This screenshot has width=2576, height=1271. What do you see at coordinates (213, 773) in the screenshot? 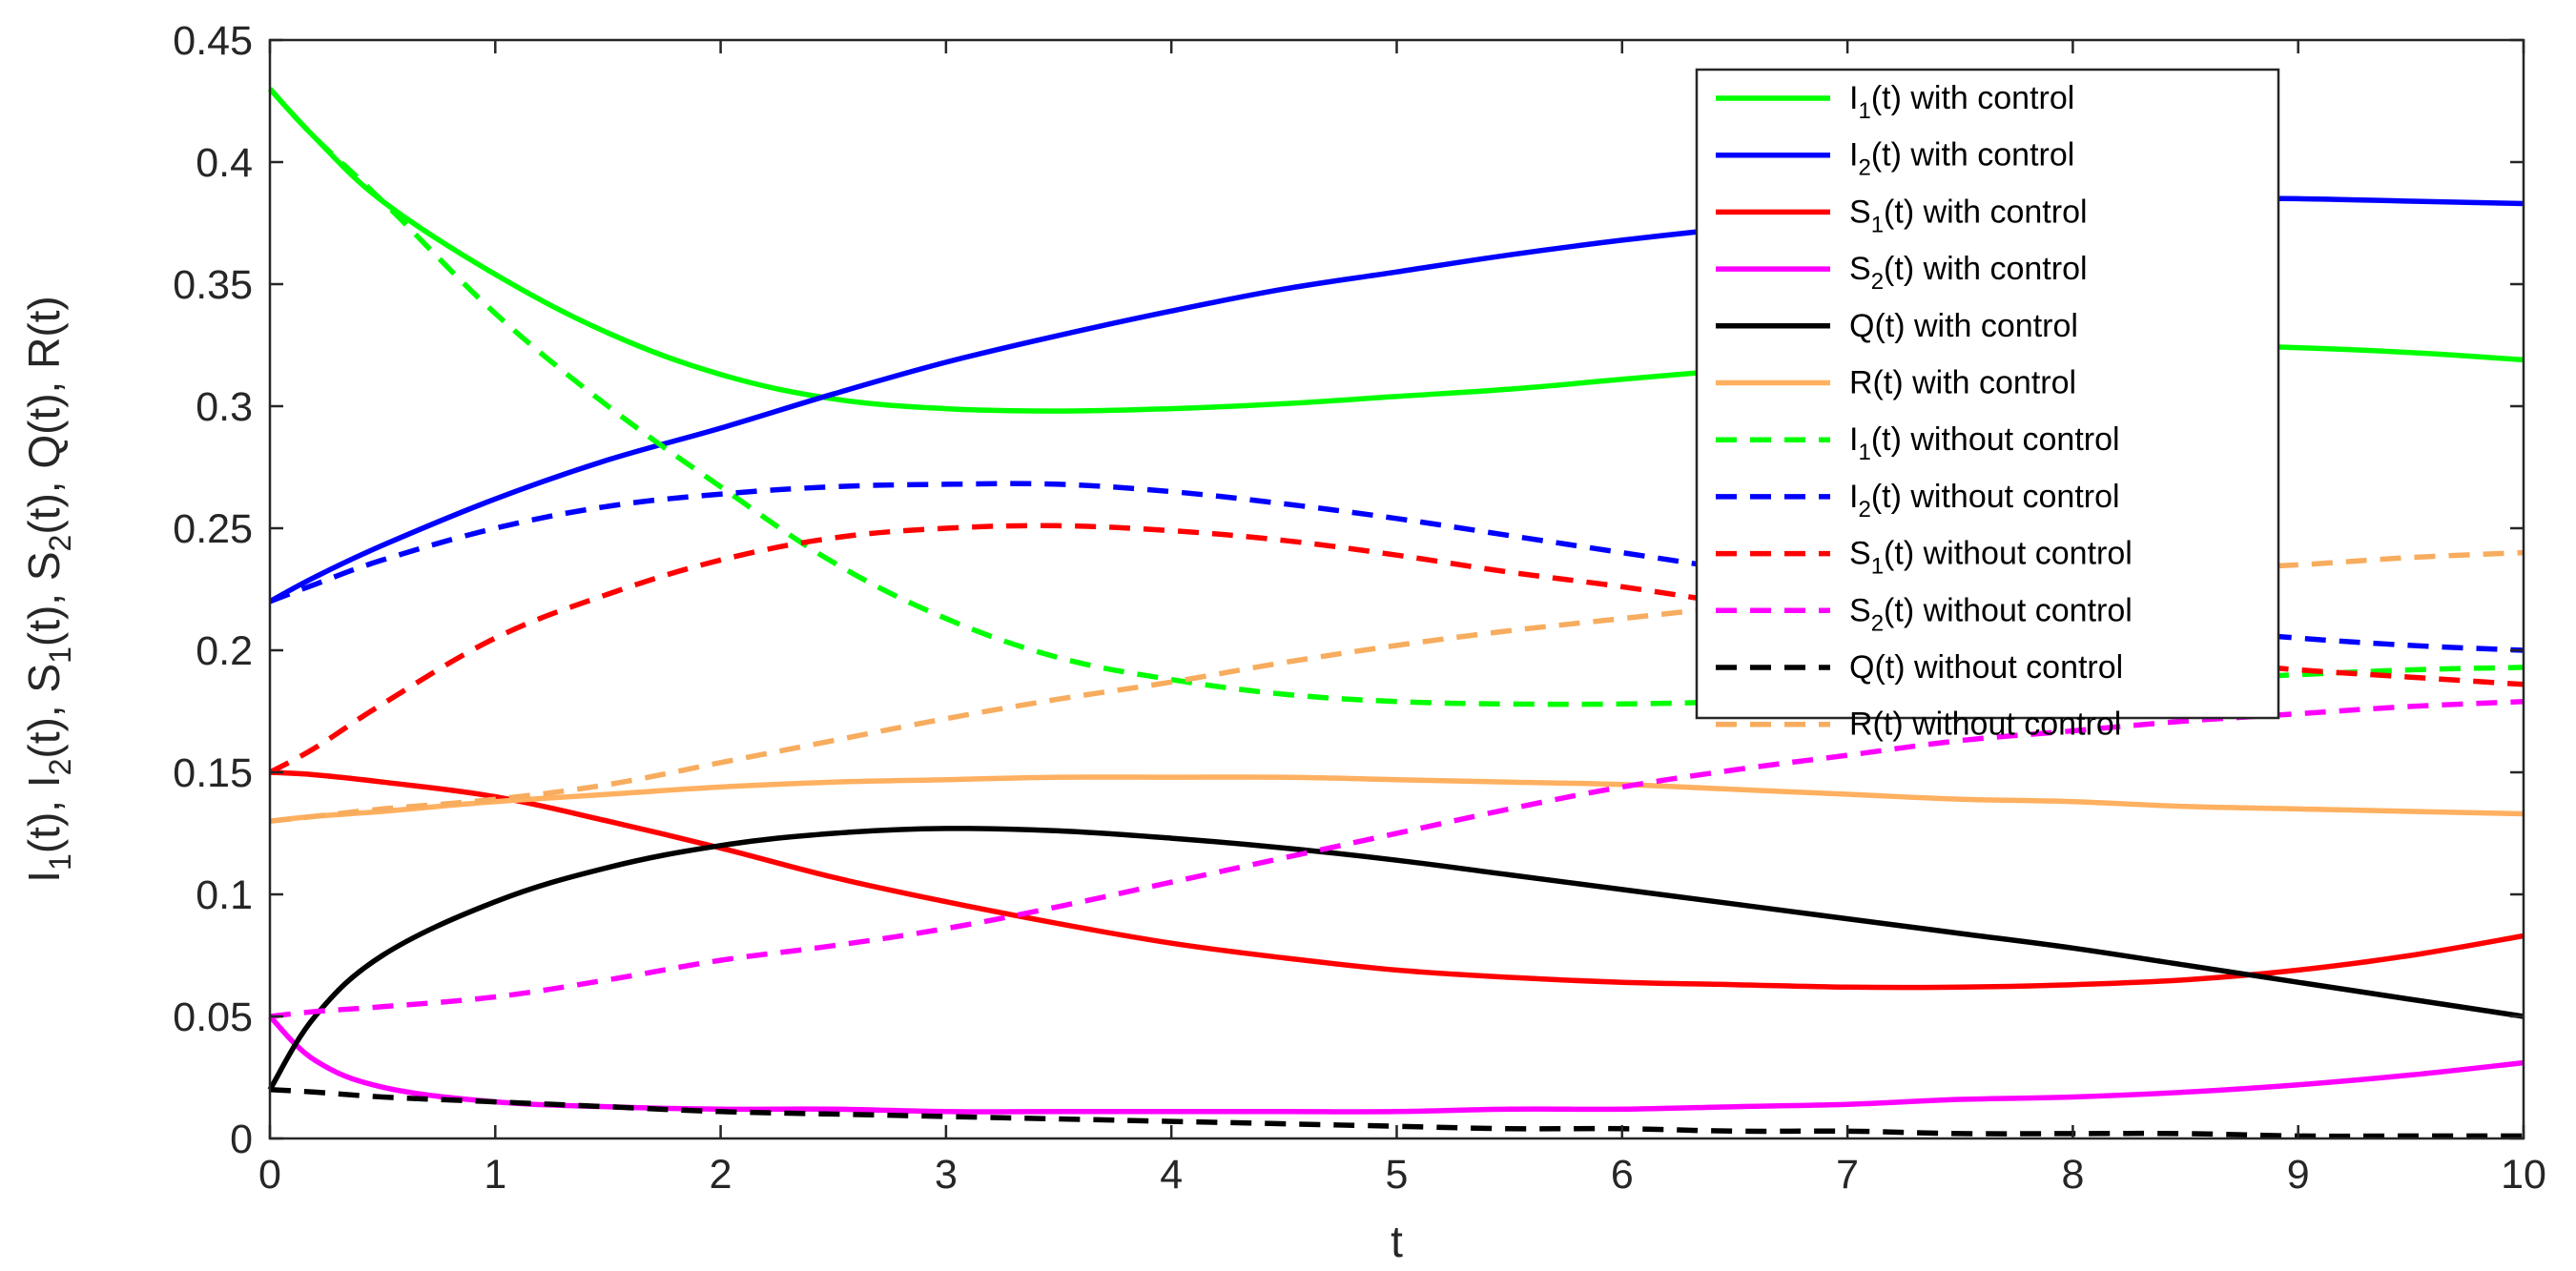
I see `y-tick-label: 0.15` at bounding box center [213, 773].